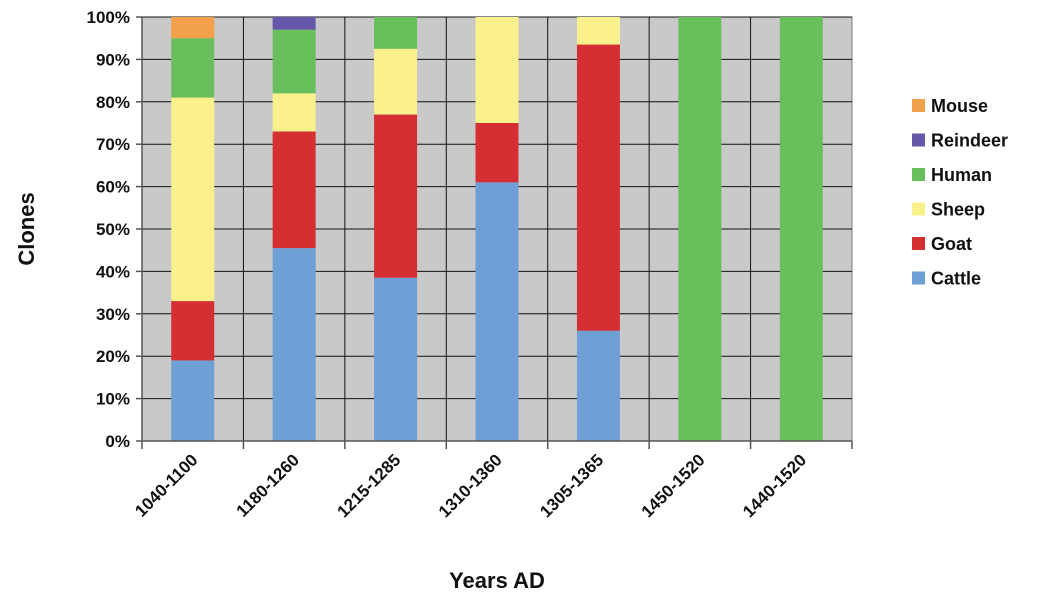 This screenshot has width=1037, height=595. I want to click on y-tick-label: 90%, so click(113, 59).